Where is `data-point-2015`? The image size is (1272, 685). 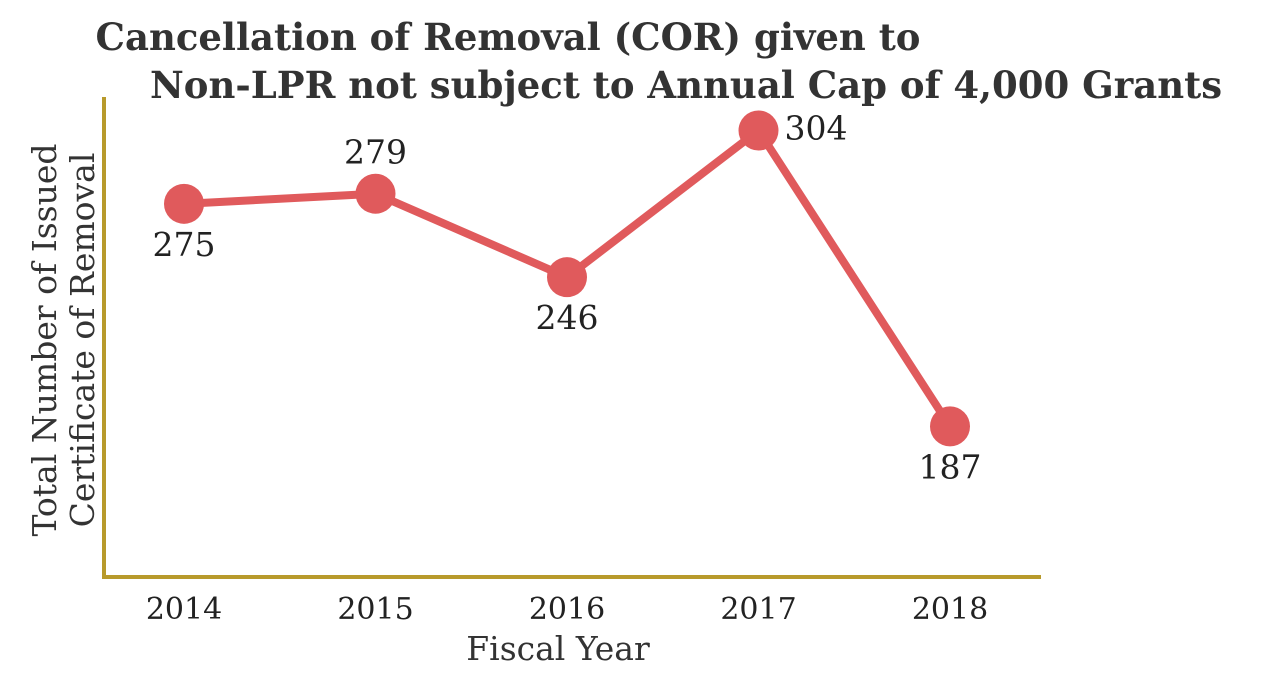 data-point-2015 is located at coordinates (375, 193).